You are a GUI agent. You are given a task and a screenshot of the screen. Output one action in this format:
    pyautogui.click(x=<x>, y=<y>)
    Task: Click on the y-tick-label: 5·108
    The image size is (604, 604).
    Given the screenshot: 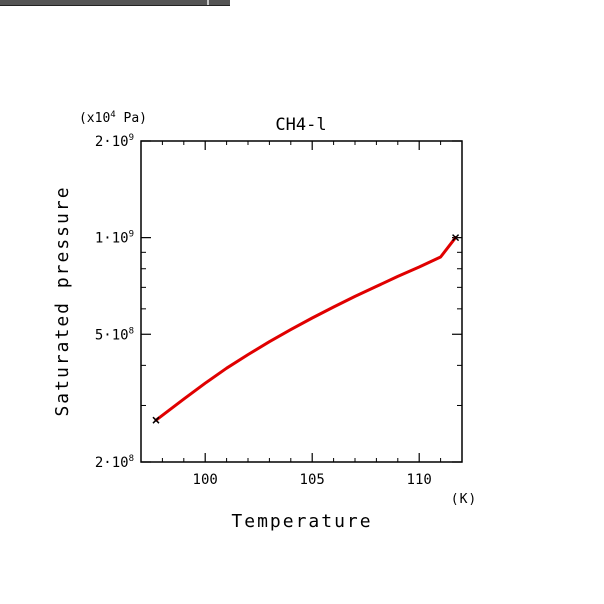 What is the action you would take?
    pyautogui.click(x=114, y=334)
    